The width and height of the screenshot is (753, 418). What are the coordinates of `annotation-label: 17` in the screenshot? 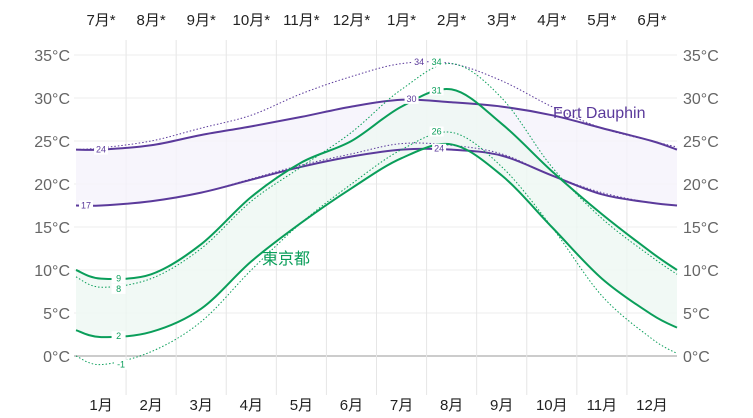 It's located at (86, 206).